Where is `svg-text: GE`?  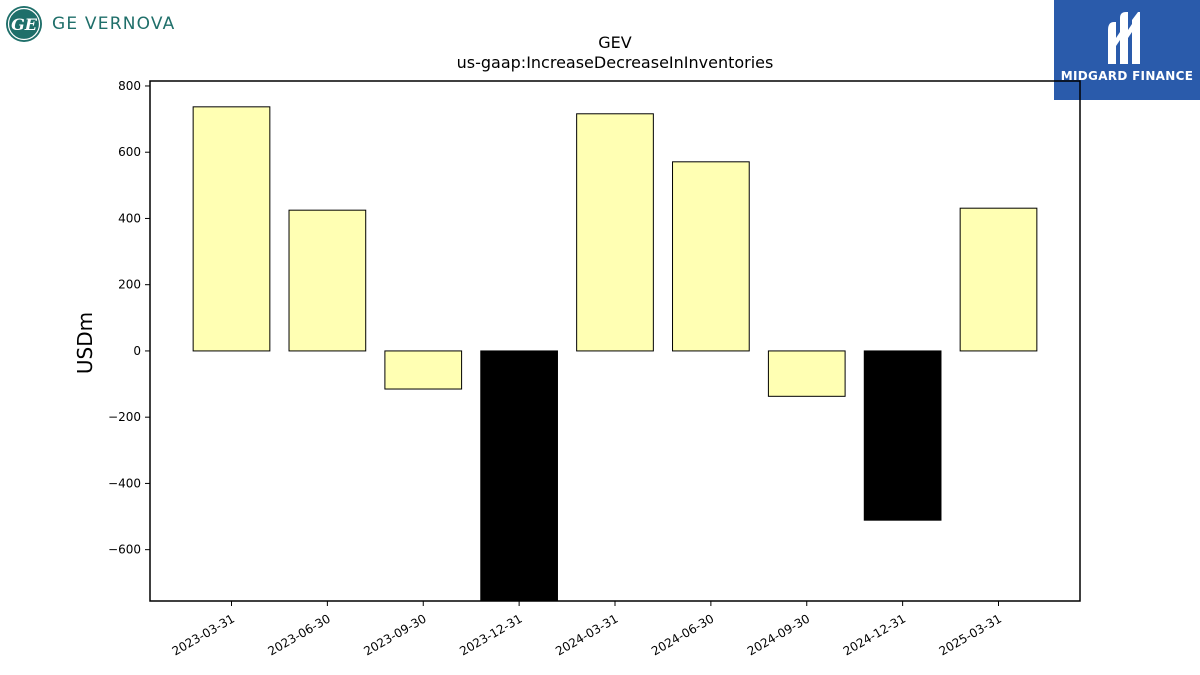 svg-text: GE is located at coordinates (24, 24).